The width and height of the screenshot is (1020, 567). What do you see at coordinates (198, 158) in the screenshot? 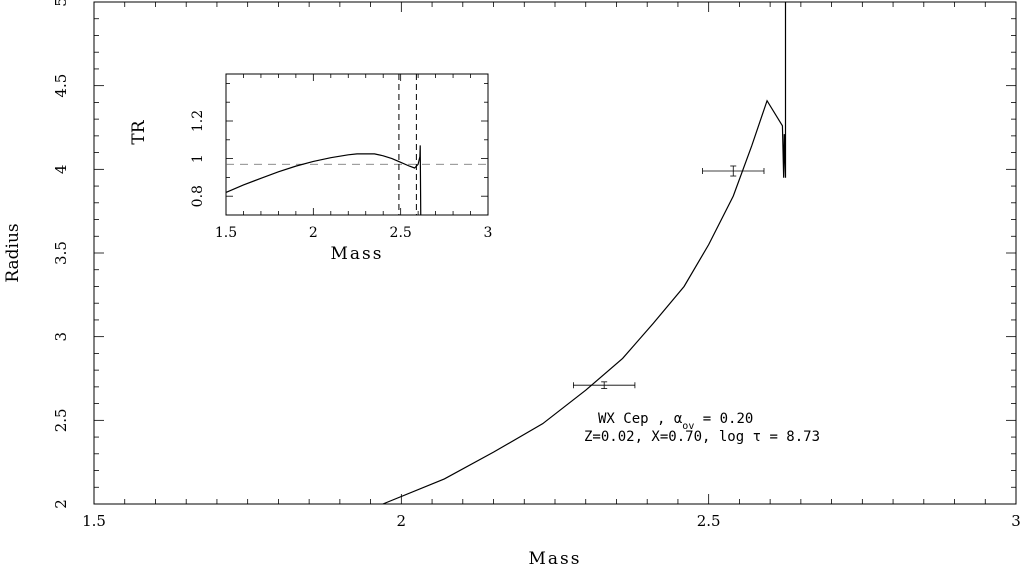
I see `y-tick-label: 1` at bounding box center [198, 158].